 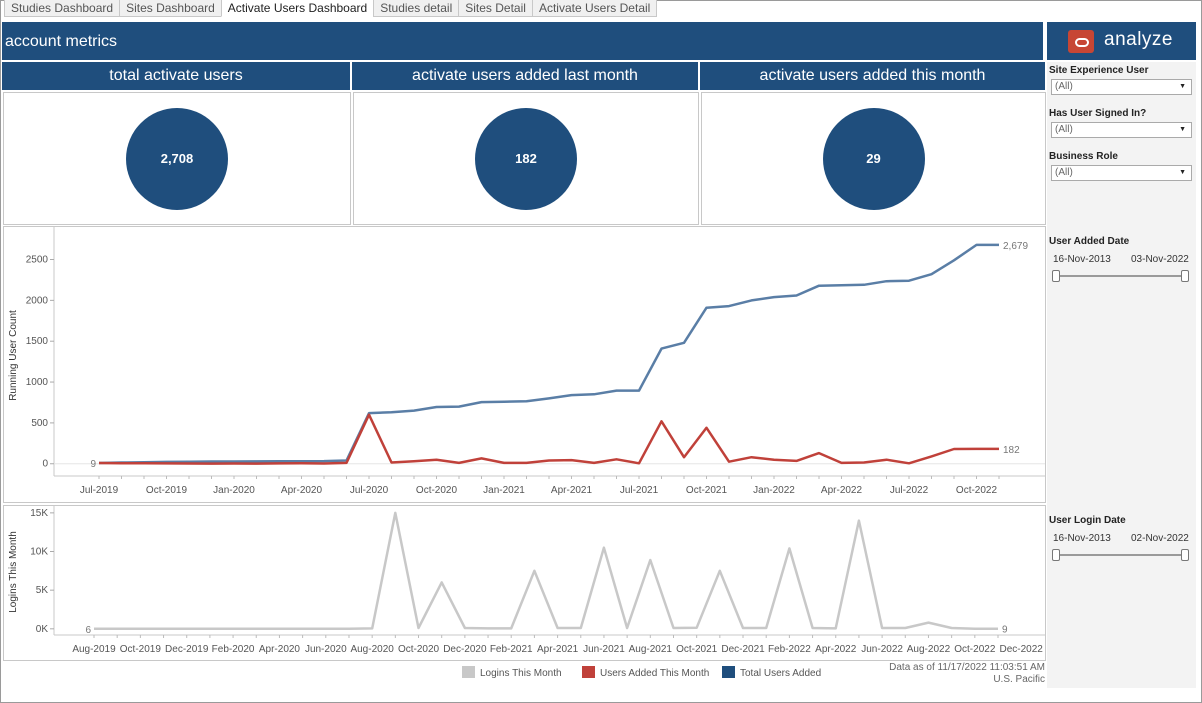 What do you see at coordinates (1121, 173) in the screenshot?
I see `business-role-select: (All) ▼` at bounding box center [1121, 173].